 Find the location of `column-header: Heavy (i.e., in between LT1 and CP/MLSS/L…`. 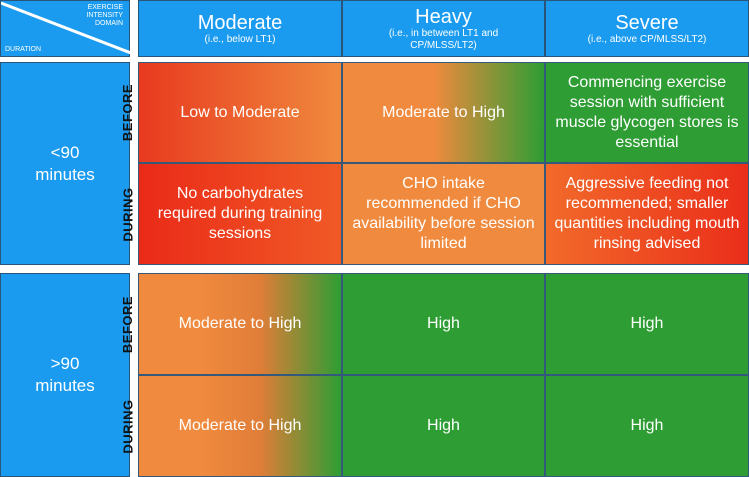

column-header: Heavy (i.e., in between LT1 and CP/MLSS/L… is located at coordinates (443, 28).